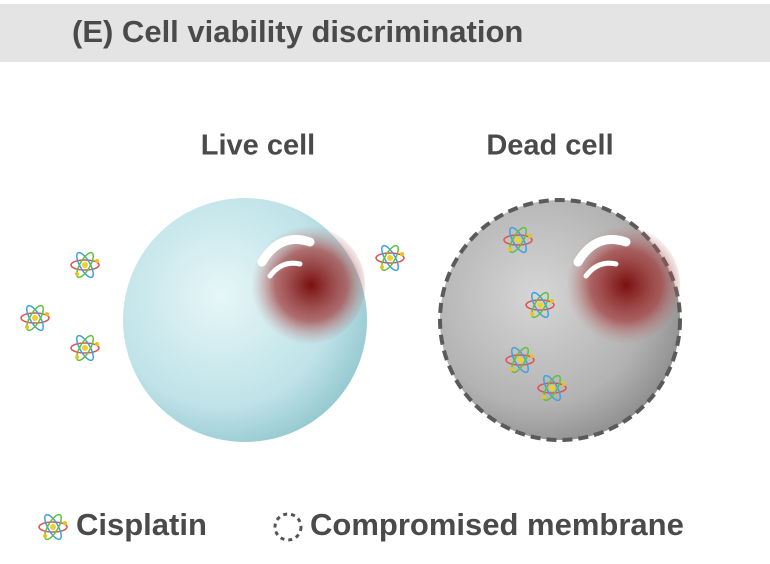  I want to click on legend-label: Cisplatin, so click(141, 524).